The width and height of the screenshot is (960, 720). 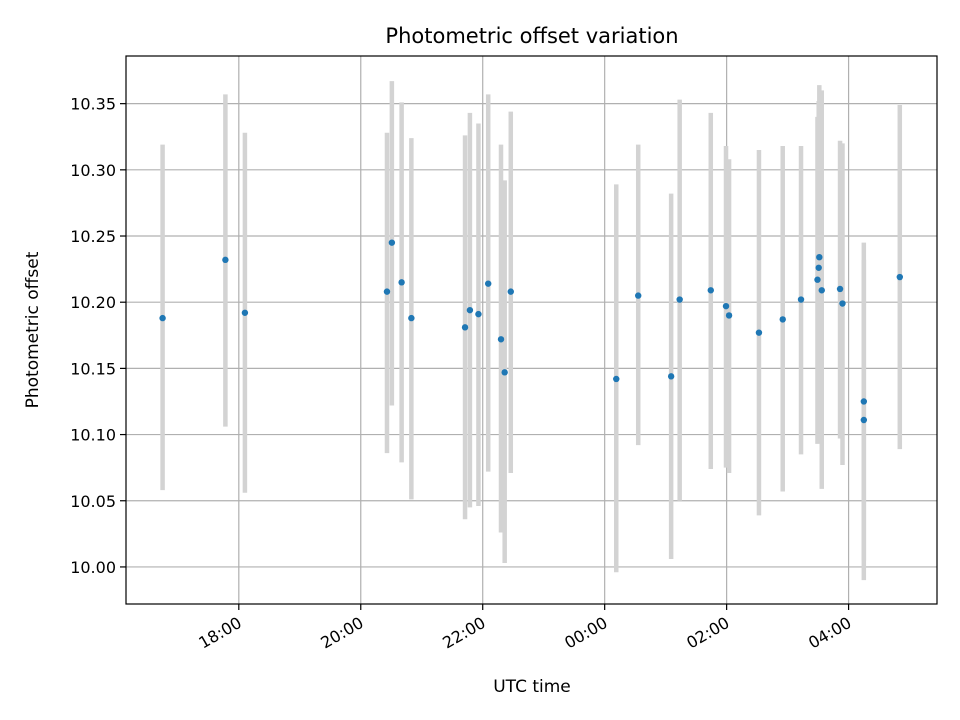 What do you see at coordinates (532, 687) in the screenshot?
I see `x-axis-title: UTC time` at bounding box center [532, 687].